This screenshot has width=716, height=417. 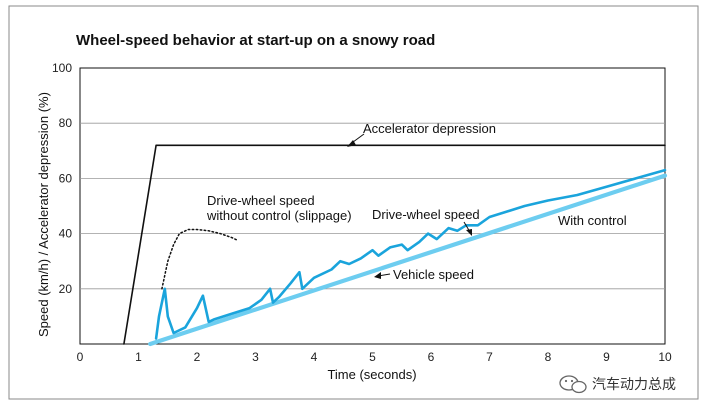 I want to click on x-tick-label: 3, so click(x=255, y=357).